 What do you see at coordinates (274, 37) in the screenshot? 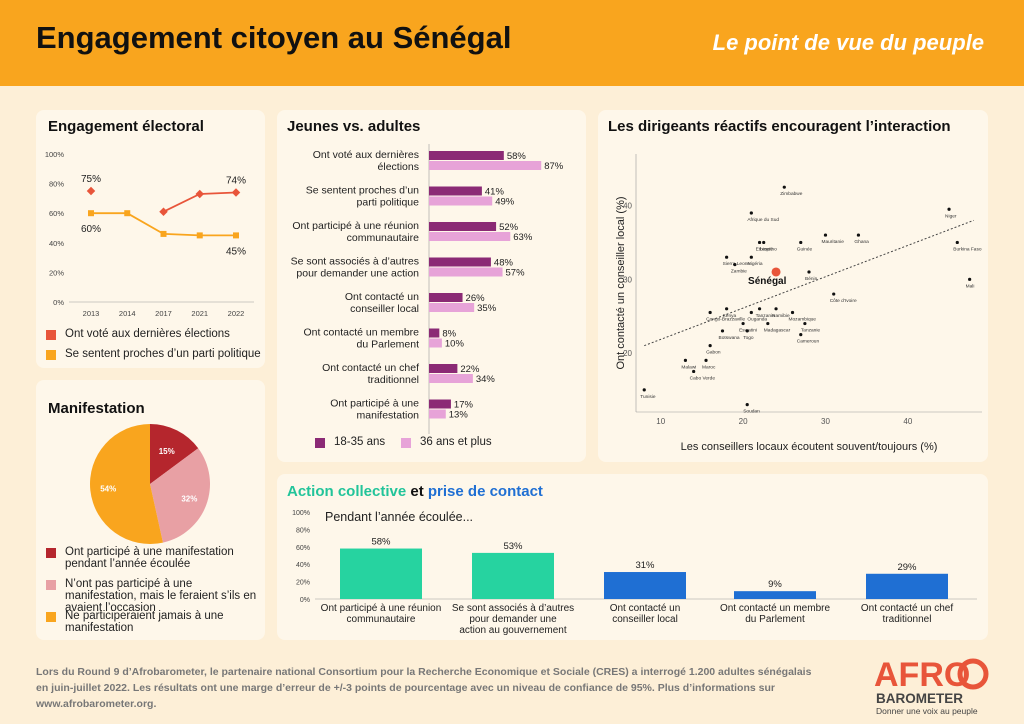
I see `page-title: Engagement citoyen au Sénégal` at bounding box center [274, 37].